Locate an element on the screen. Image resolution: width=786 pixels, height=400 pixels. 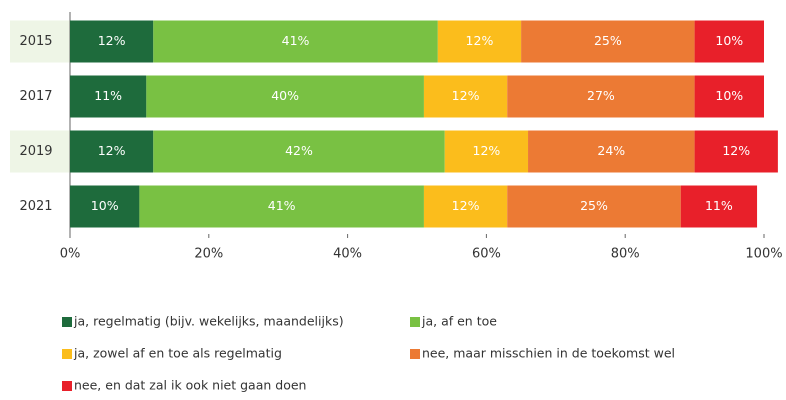
x-tick-label: 0% is located at coordinates (70, 254).